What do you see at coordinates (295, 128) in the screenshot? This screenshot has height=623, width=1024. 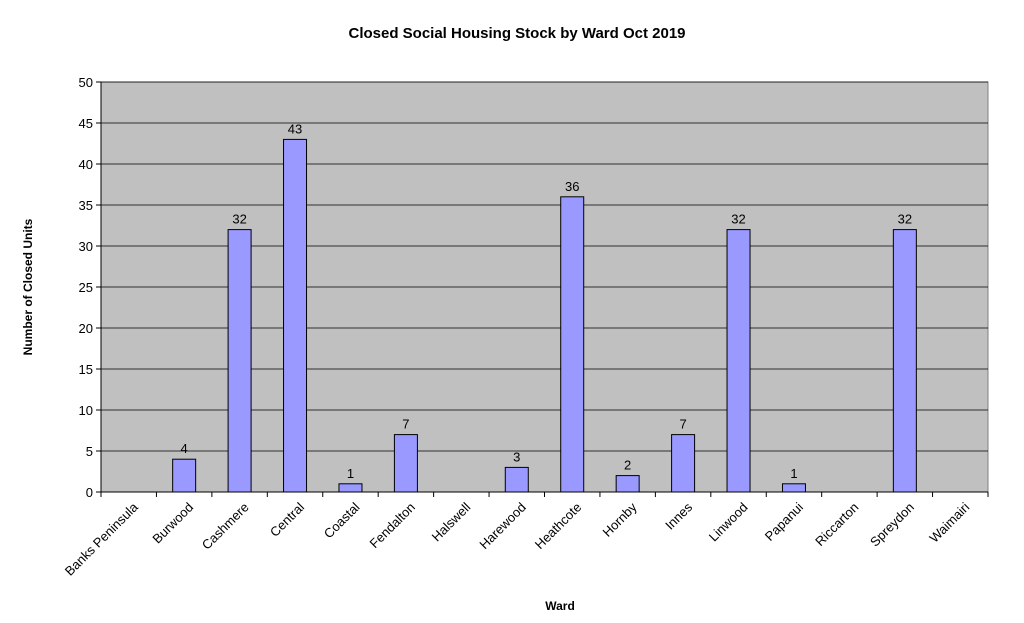 I see `data-label: 43` at bounding box center [295, 128].